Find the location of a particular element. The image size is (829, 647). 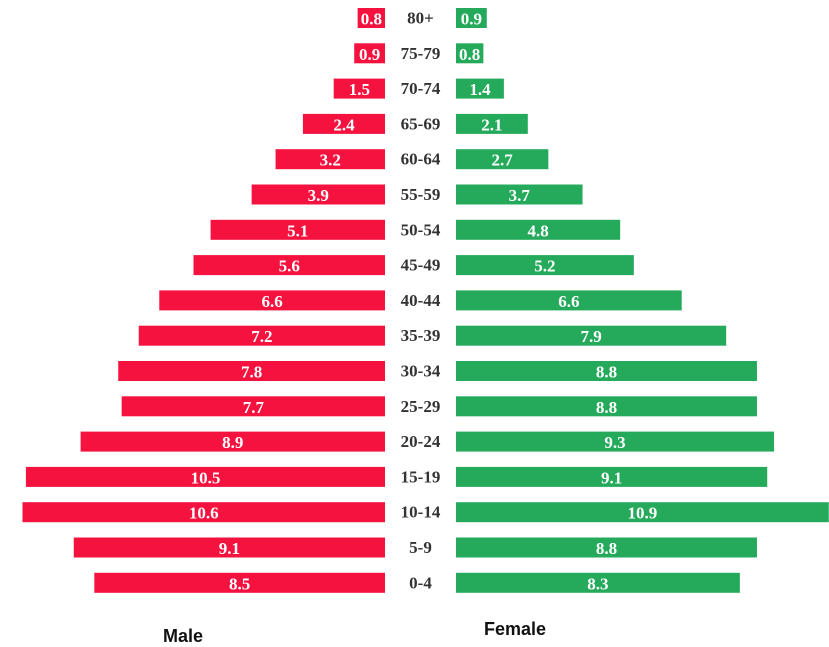

value-label: 7.2 is located at coordinates (261, 336).